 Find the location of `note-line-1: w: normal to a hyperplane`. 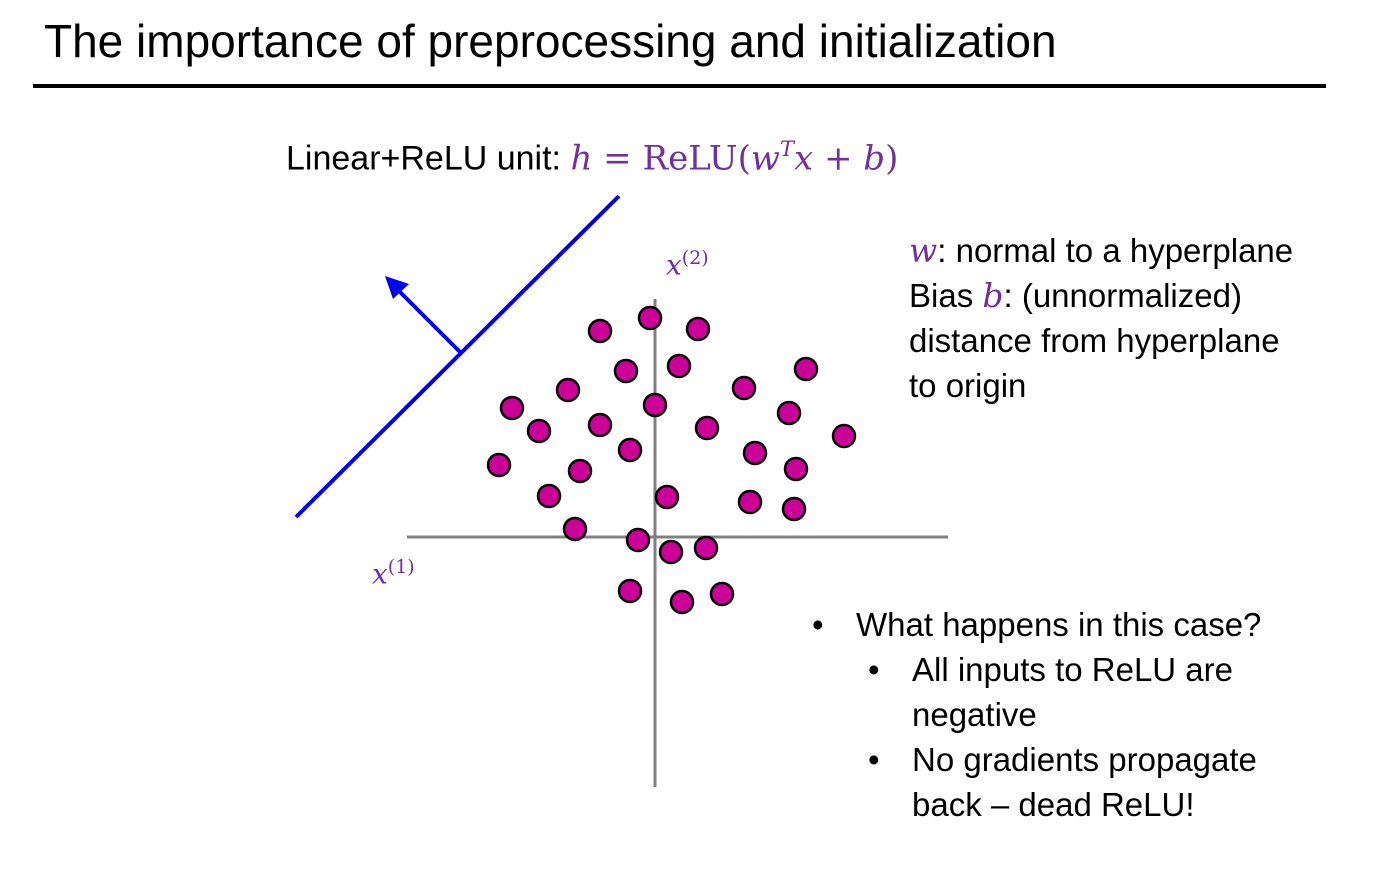

note-line-1: w: normal to a hyperplane is located at coordinates (1101, 250).